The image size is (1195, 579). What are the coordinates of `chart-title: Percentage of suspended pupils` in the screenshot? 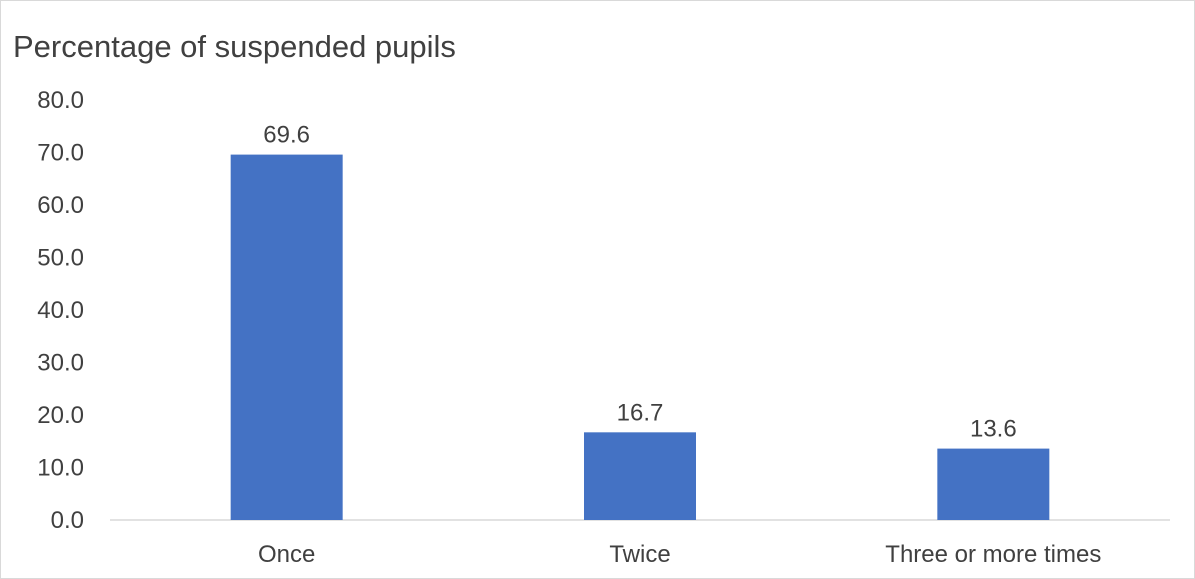 It's located at (234, 46).